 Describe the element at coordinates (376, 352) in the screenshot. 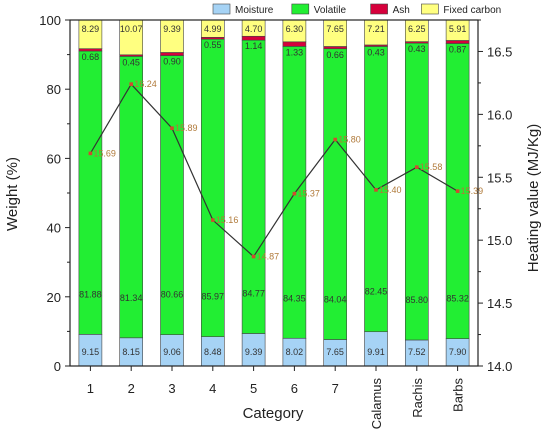

I see `segment-label-moisture: 9.91` at that location.